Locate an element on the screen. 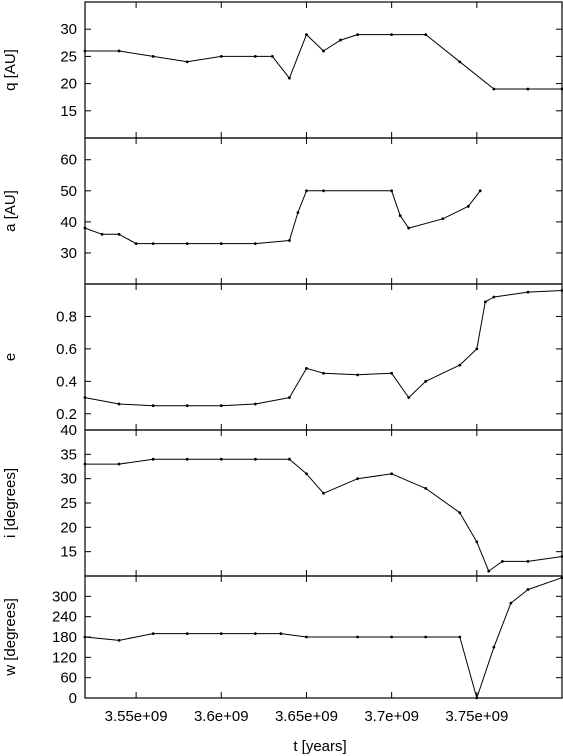 This screenshot has height=756, width=563. panel-i-ytick-label: 35 is located at coordinates (68, 454).